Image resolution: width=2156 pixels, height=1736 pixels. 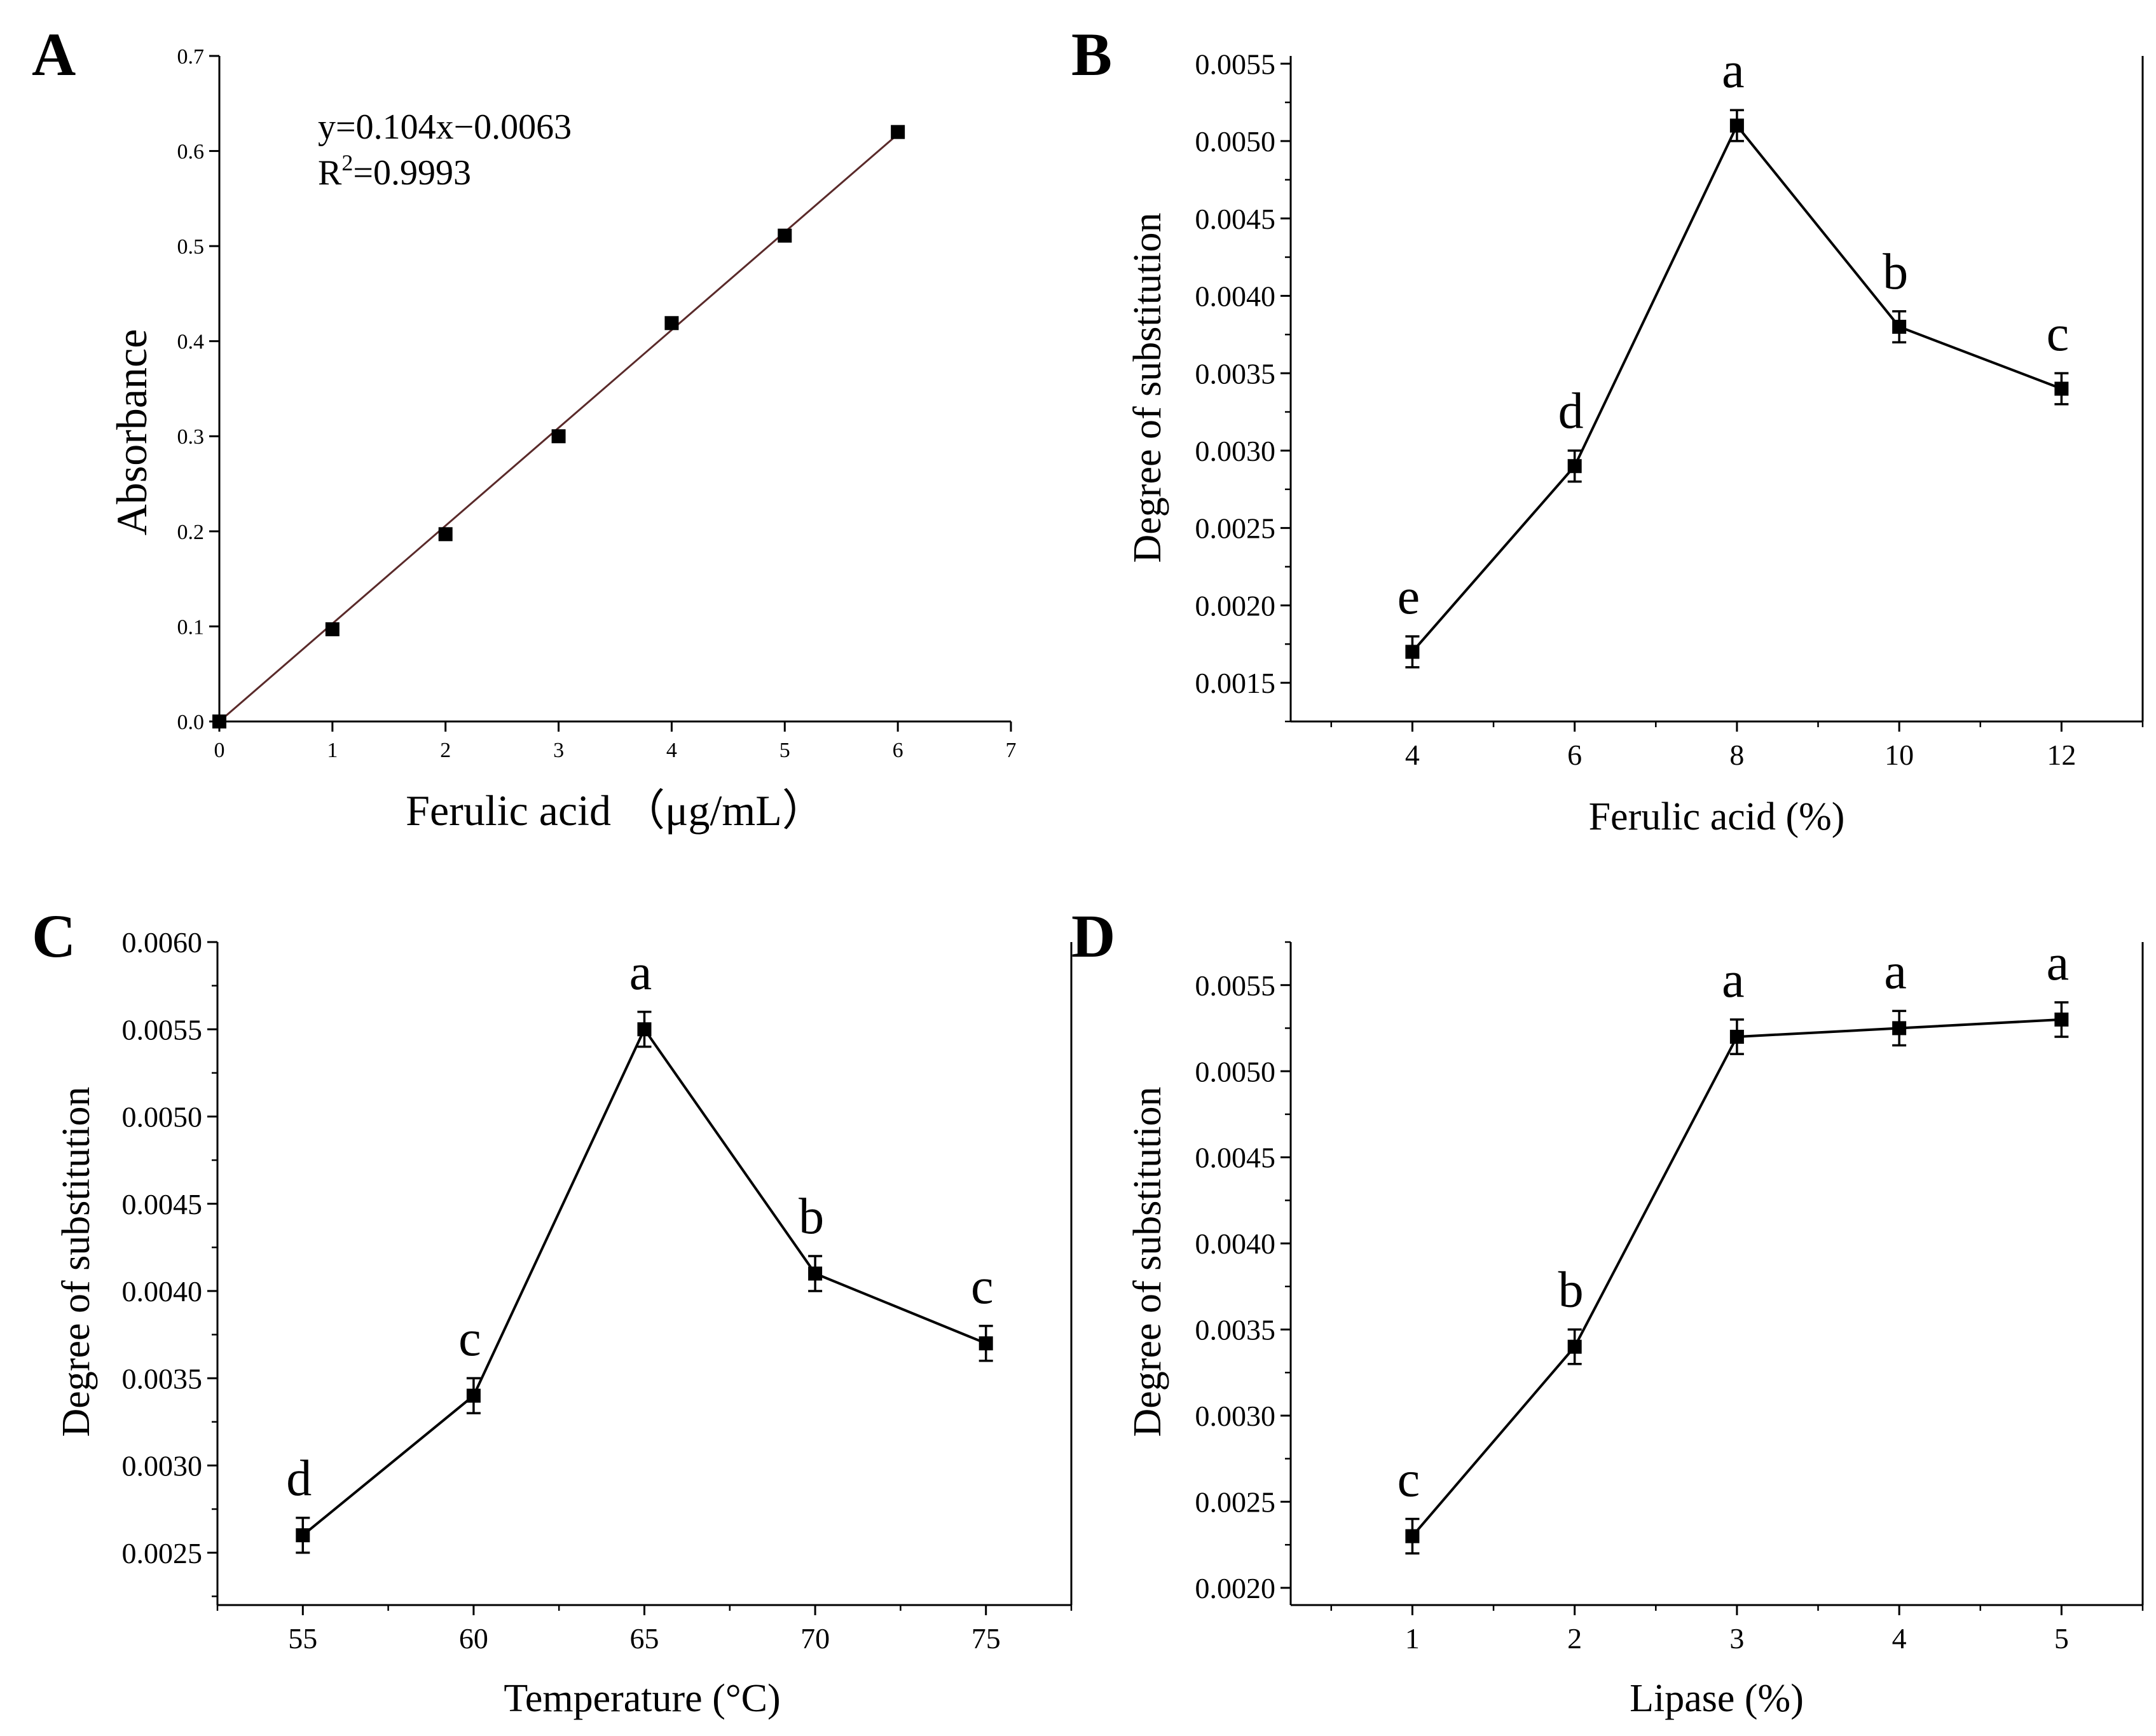 I want to click on panel-c-xtick-label: 60, so click(x=474, y=1638).